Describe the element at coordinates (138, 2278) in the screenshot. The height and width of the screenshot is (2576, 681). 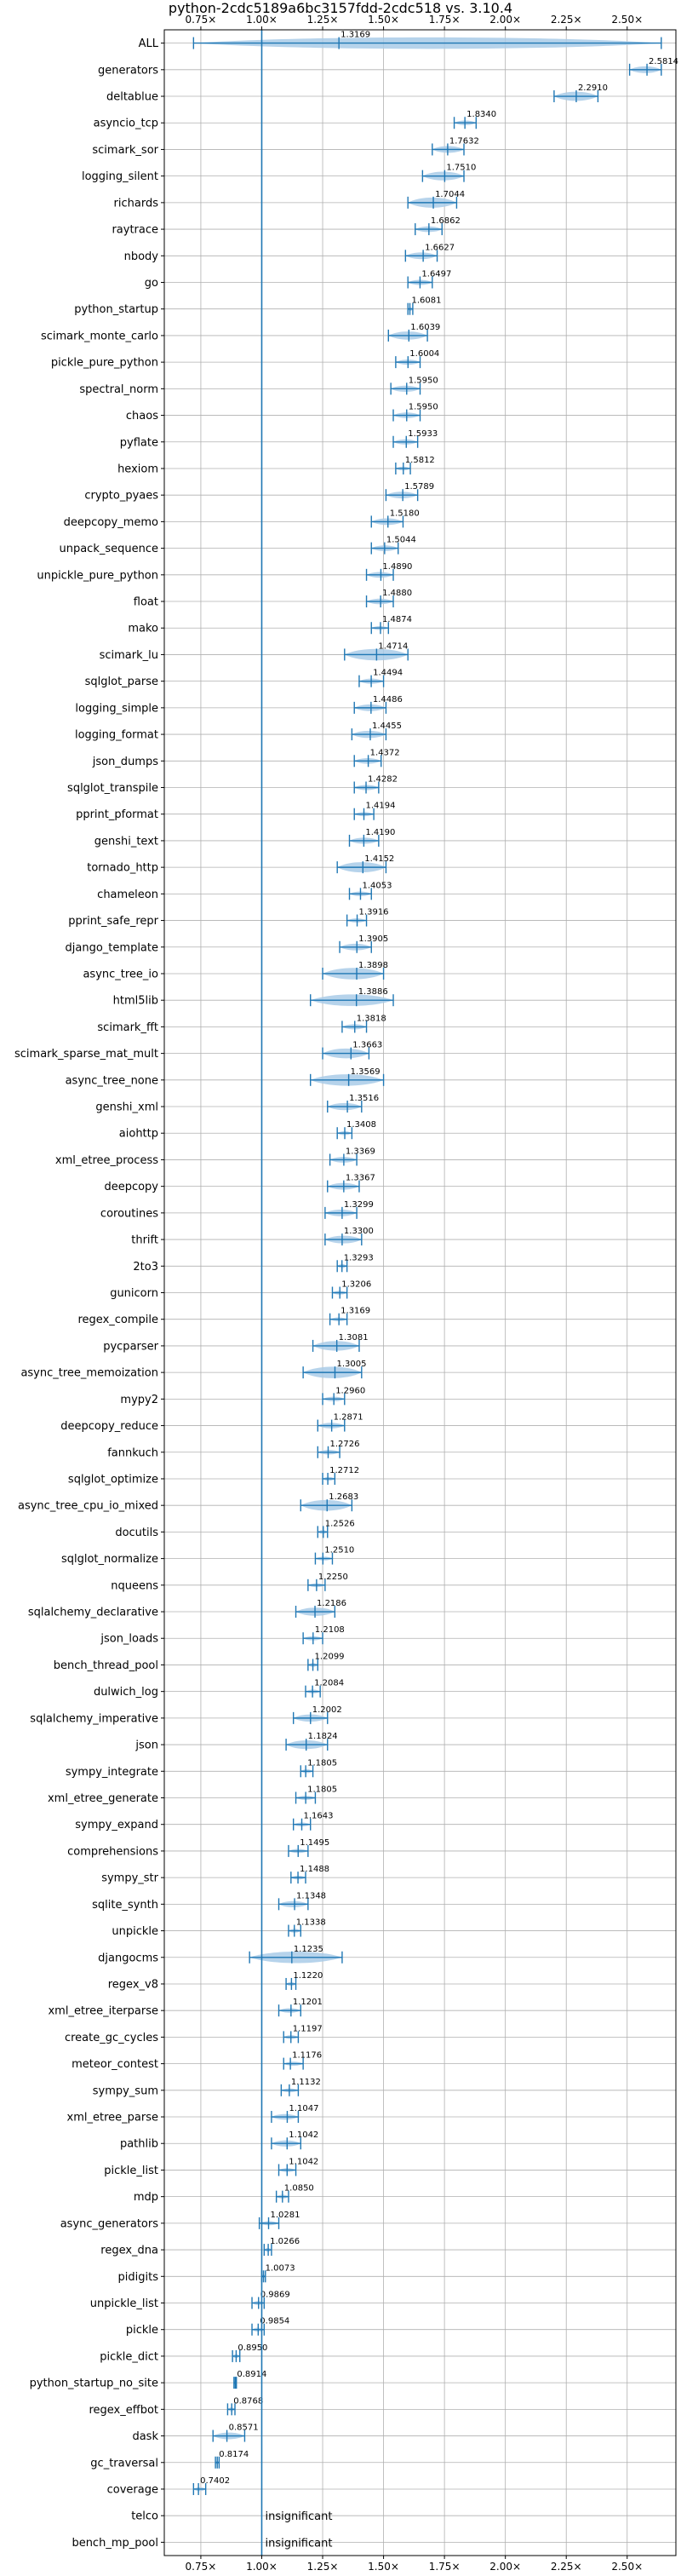
I see `benchmark-label: pidigits` at that location.